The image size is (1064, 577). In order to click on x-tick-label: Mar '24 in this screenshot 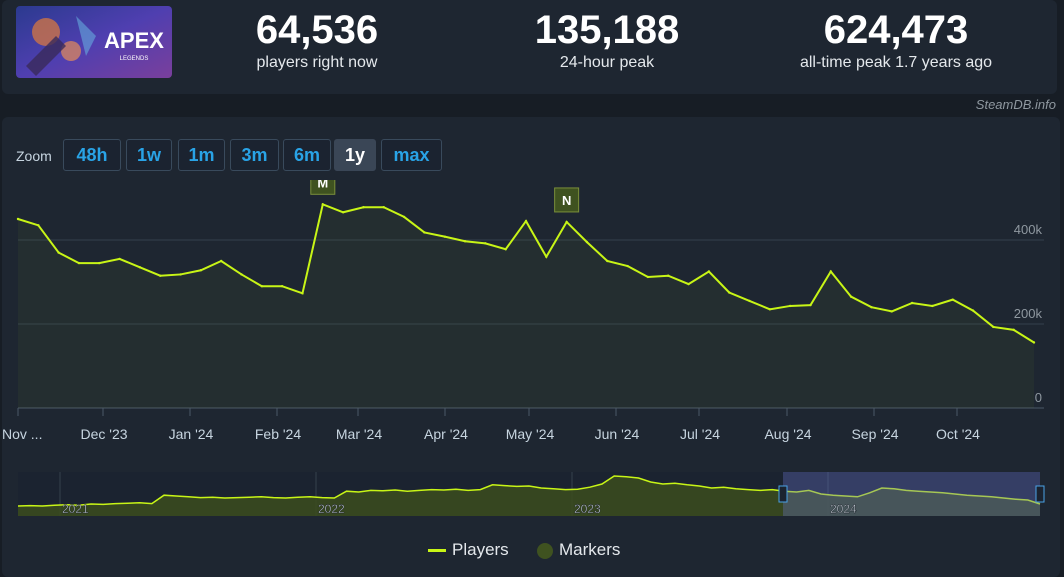, I will do `click(359, 434)`.